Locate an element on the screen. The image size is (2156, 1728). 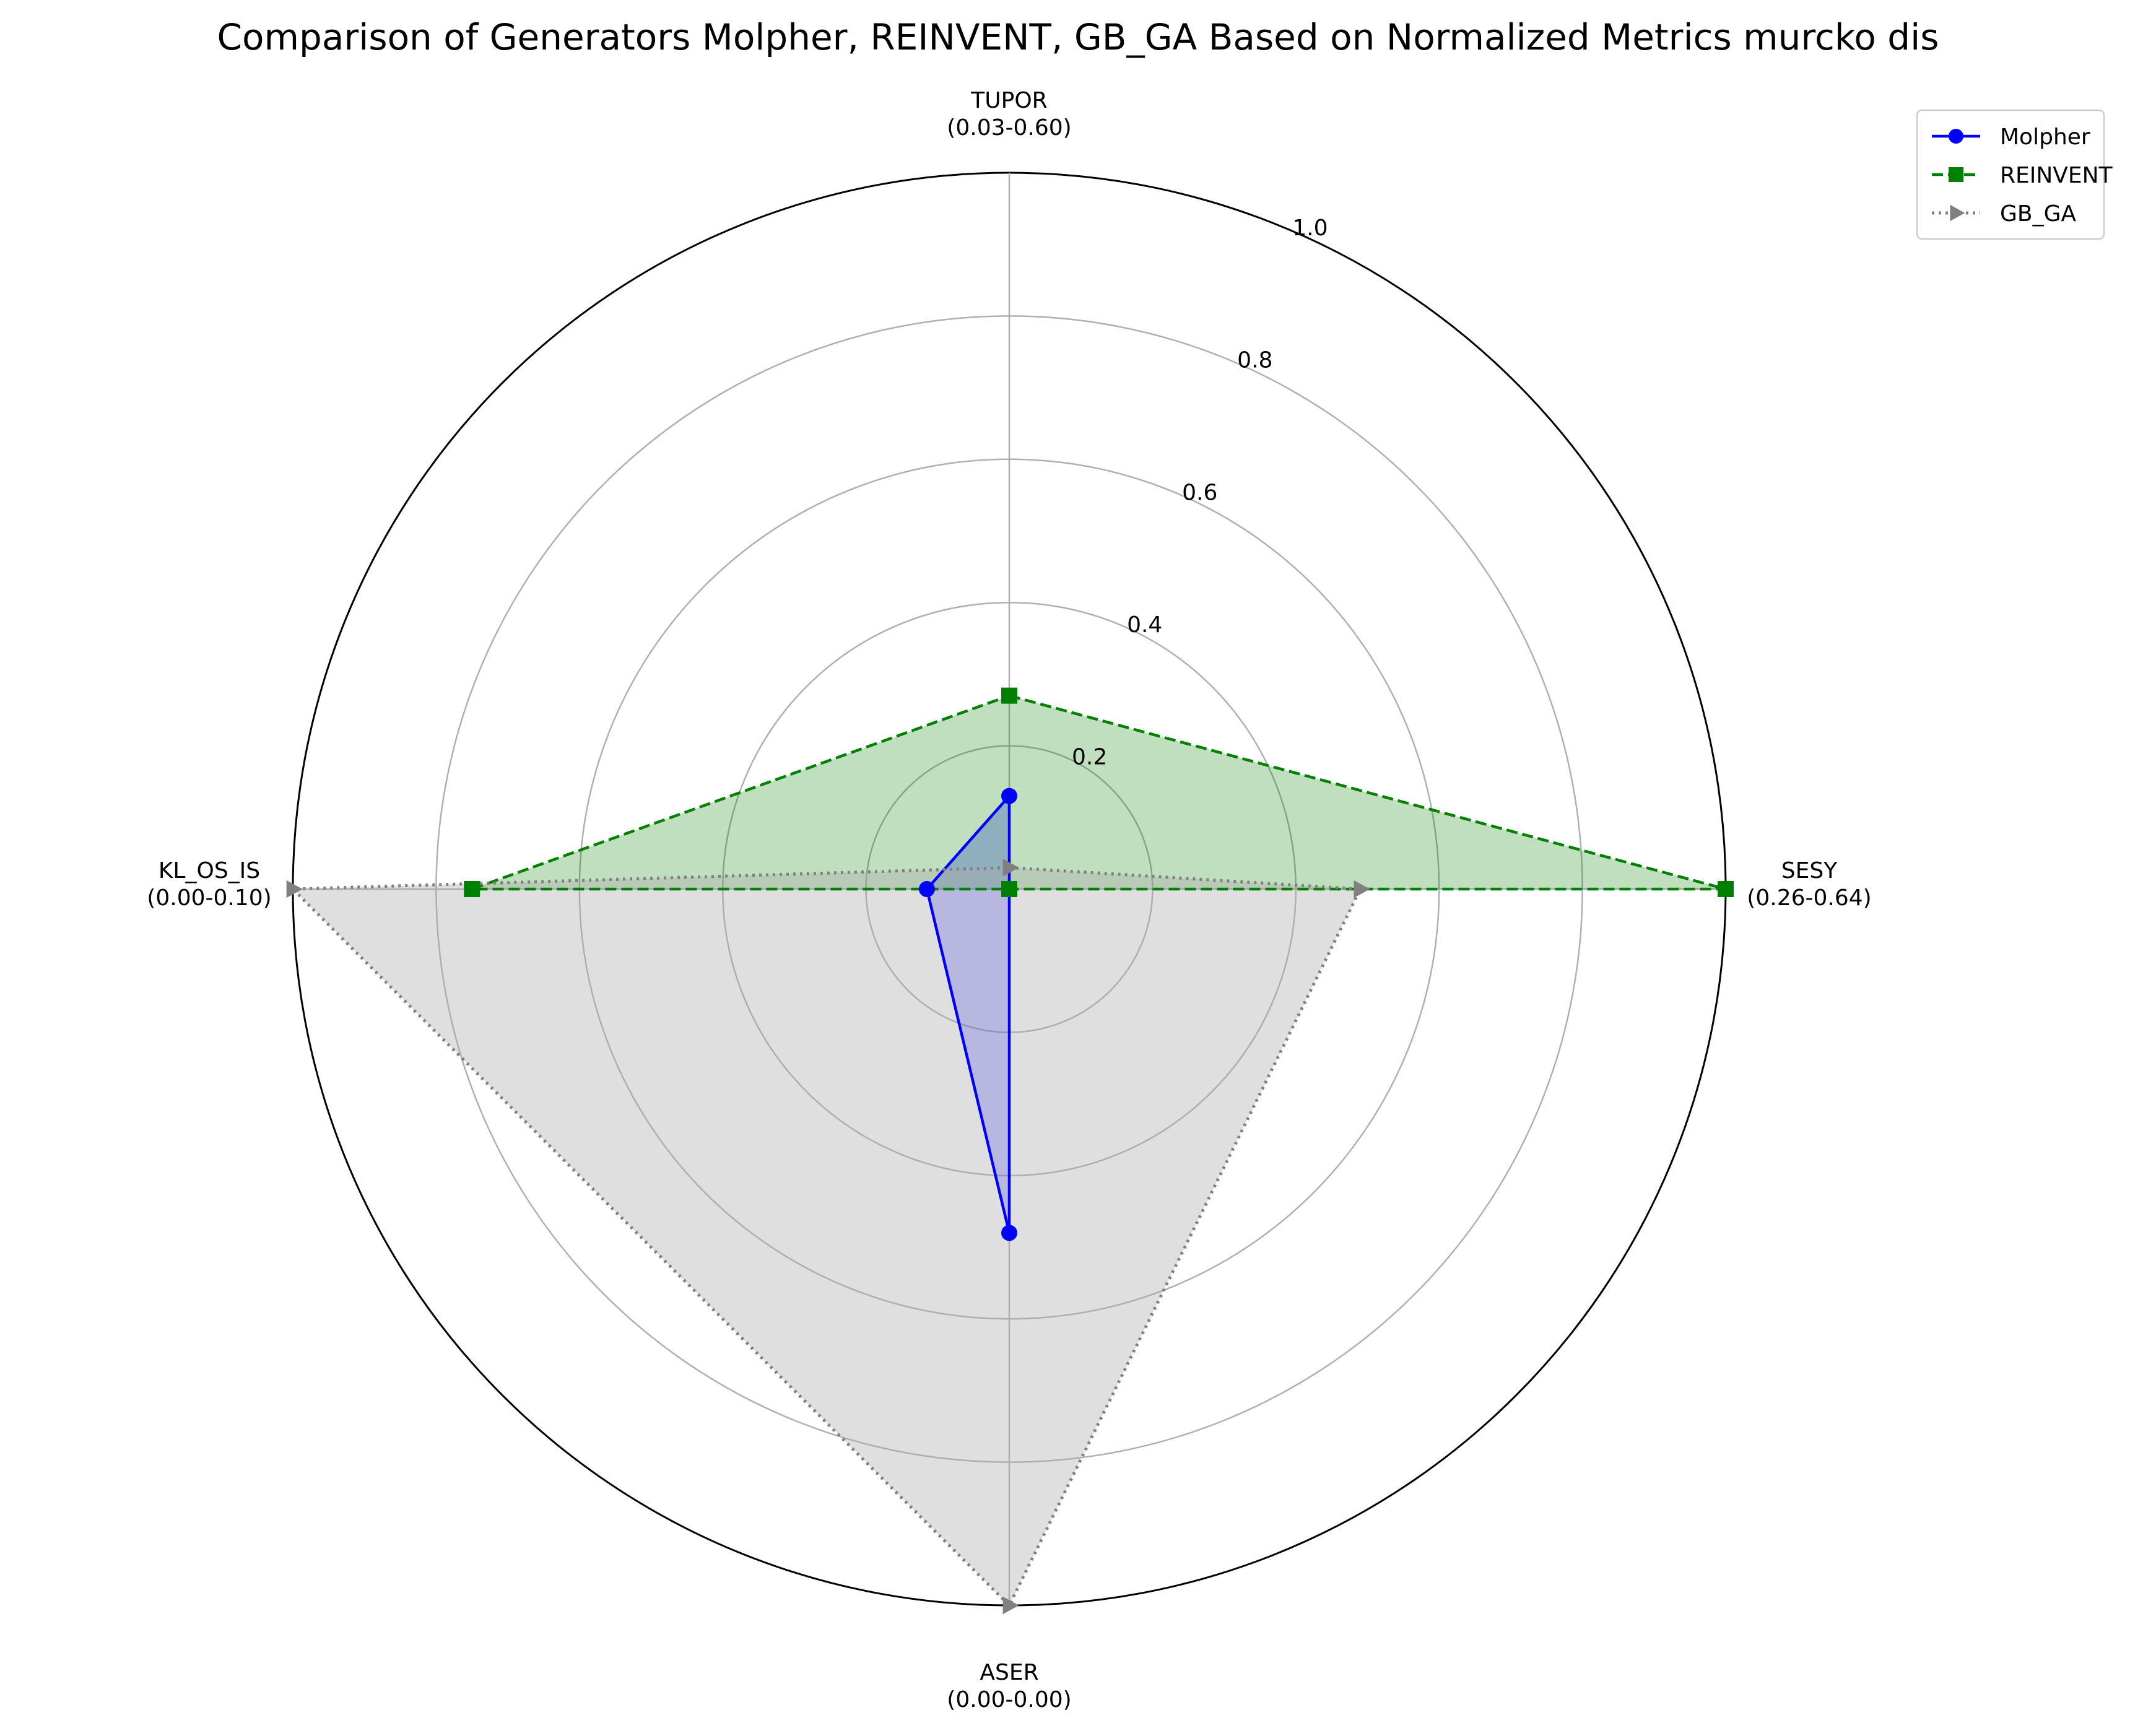
legend-label-gb-ga: GB_GA is located at coordinates (2038, 214).